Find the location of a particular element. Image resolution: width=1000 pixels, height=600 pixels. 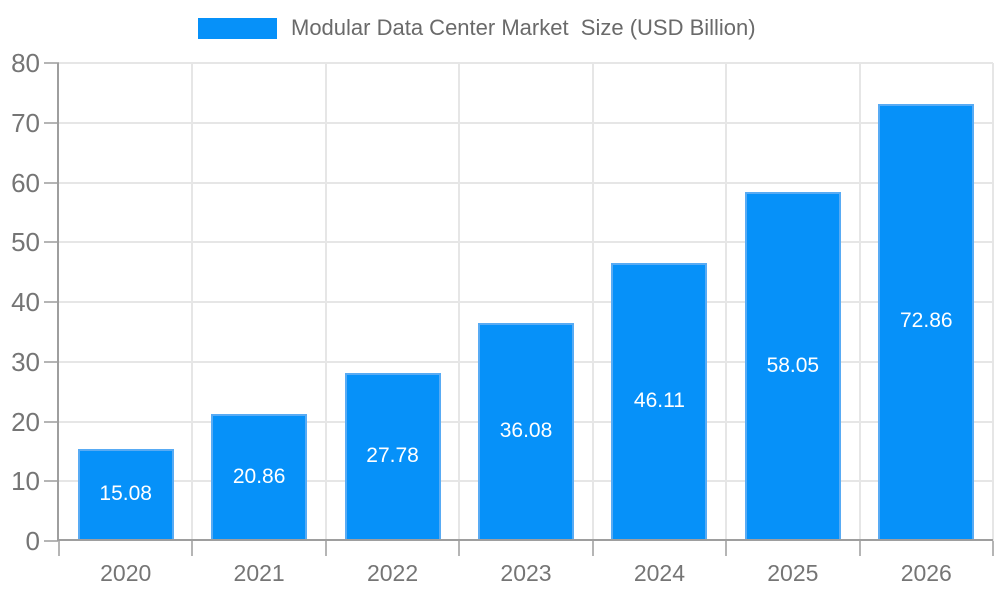

bar-2026 is located at coordinates (926, 321).